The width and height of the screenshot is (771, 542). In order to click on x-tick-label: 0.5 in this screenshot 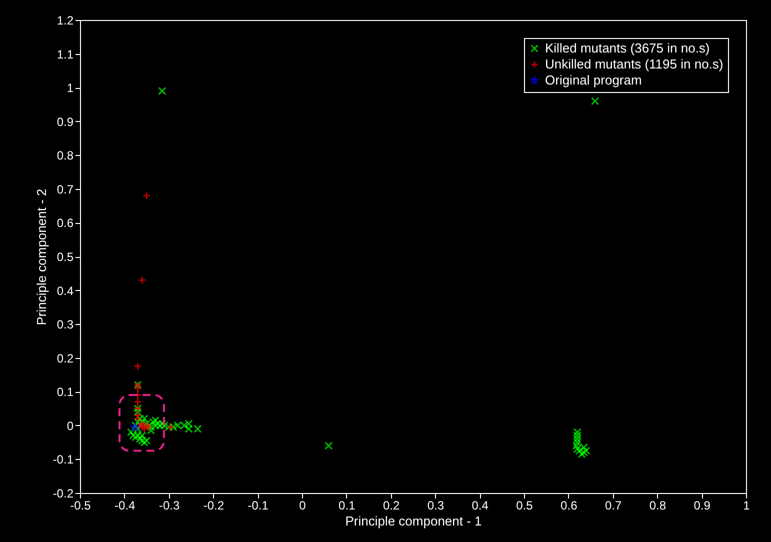, I will do `click(525, 505)`.